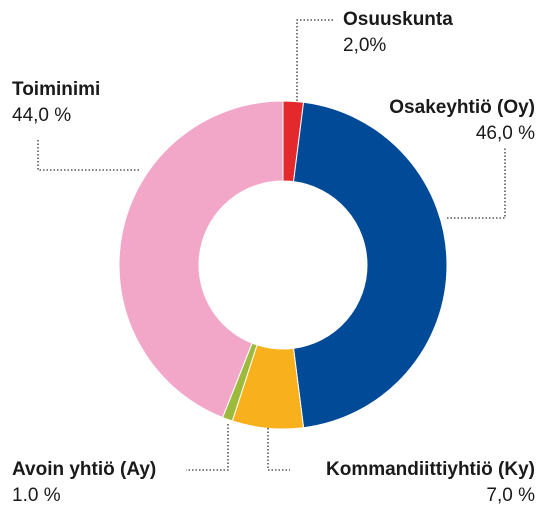 The image size is (551, 508). I want to click on value-label: 2,0%, so click(364, 45).